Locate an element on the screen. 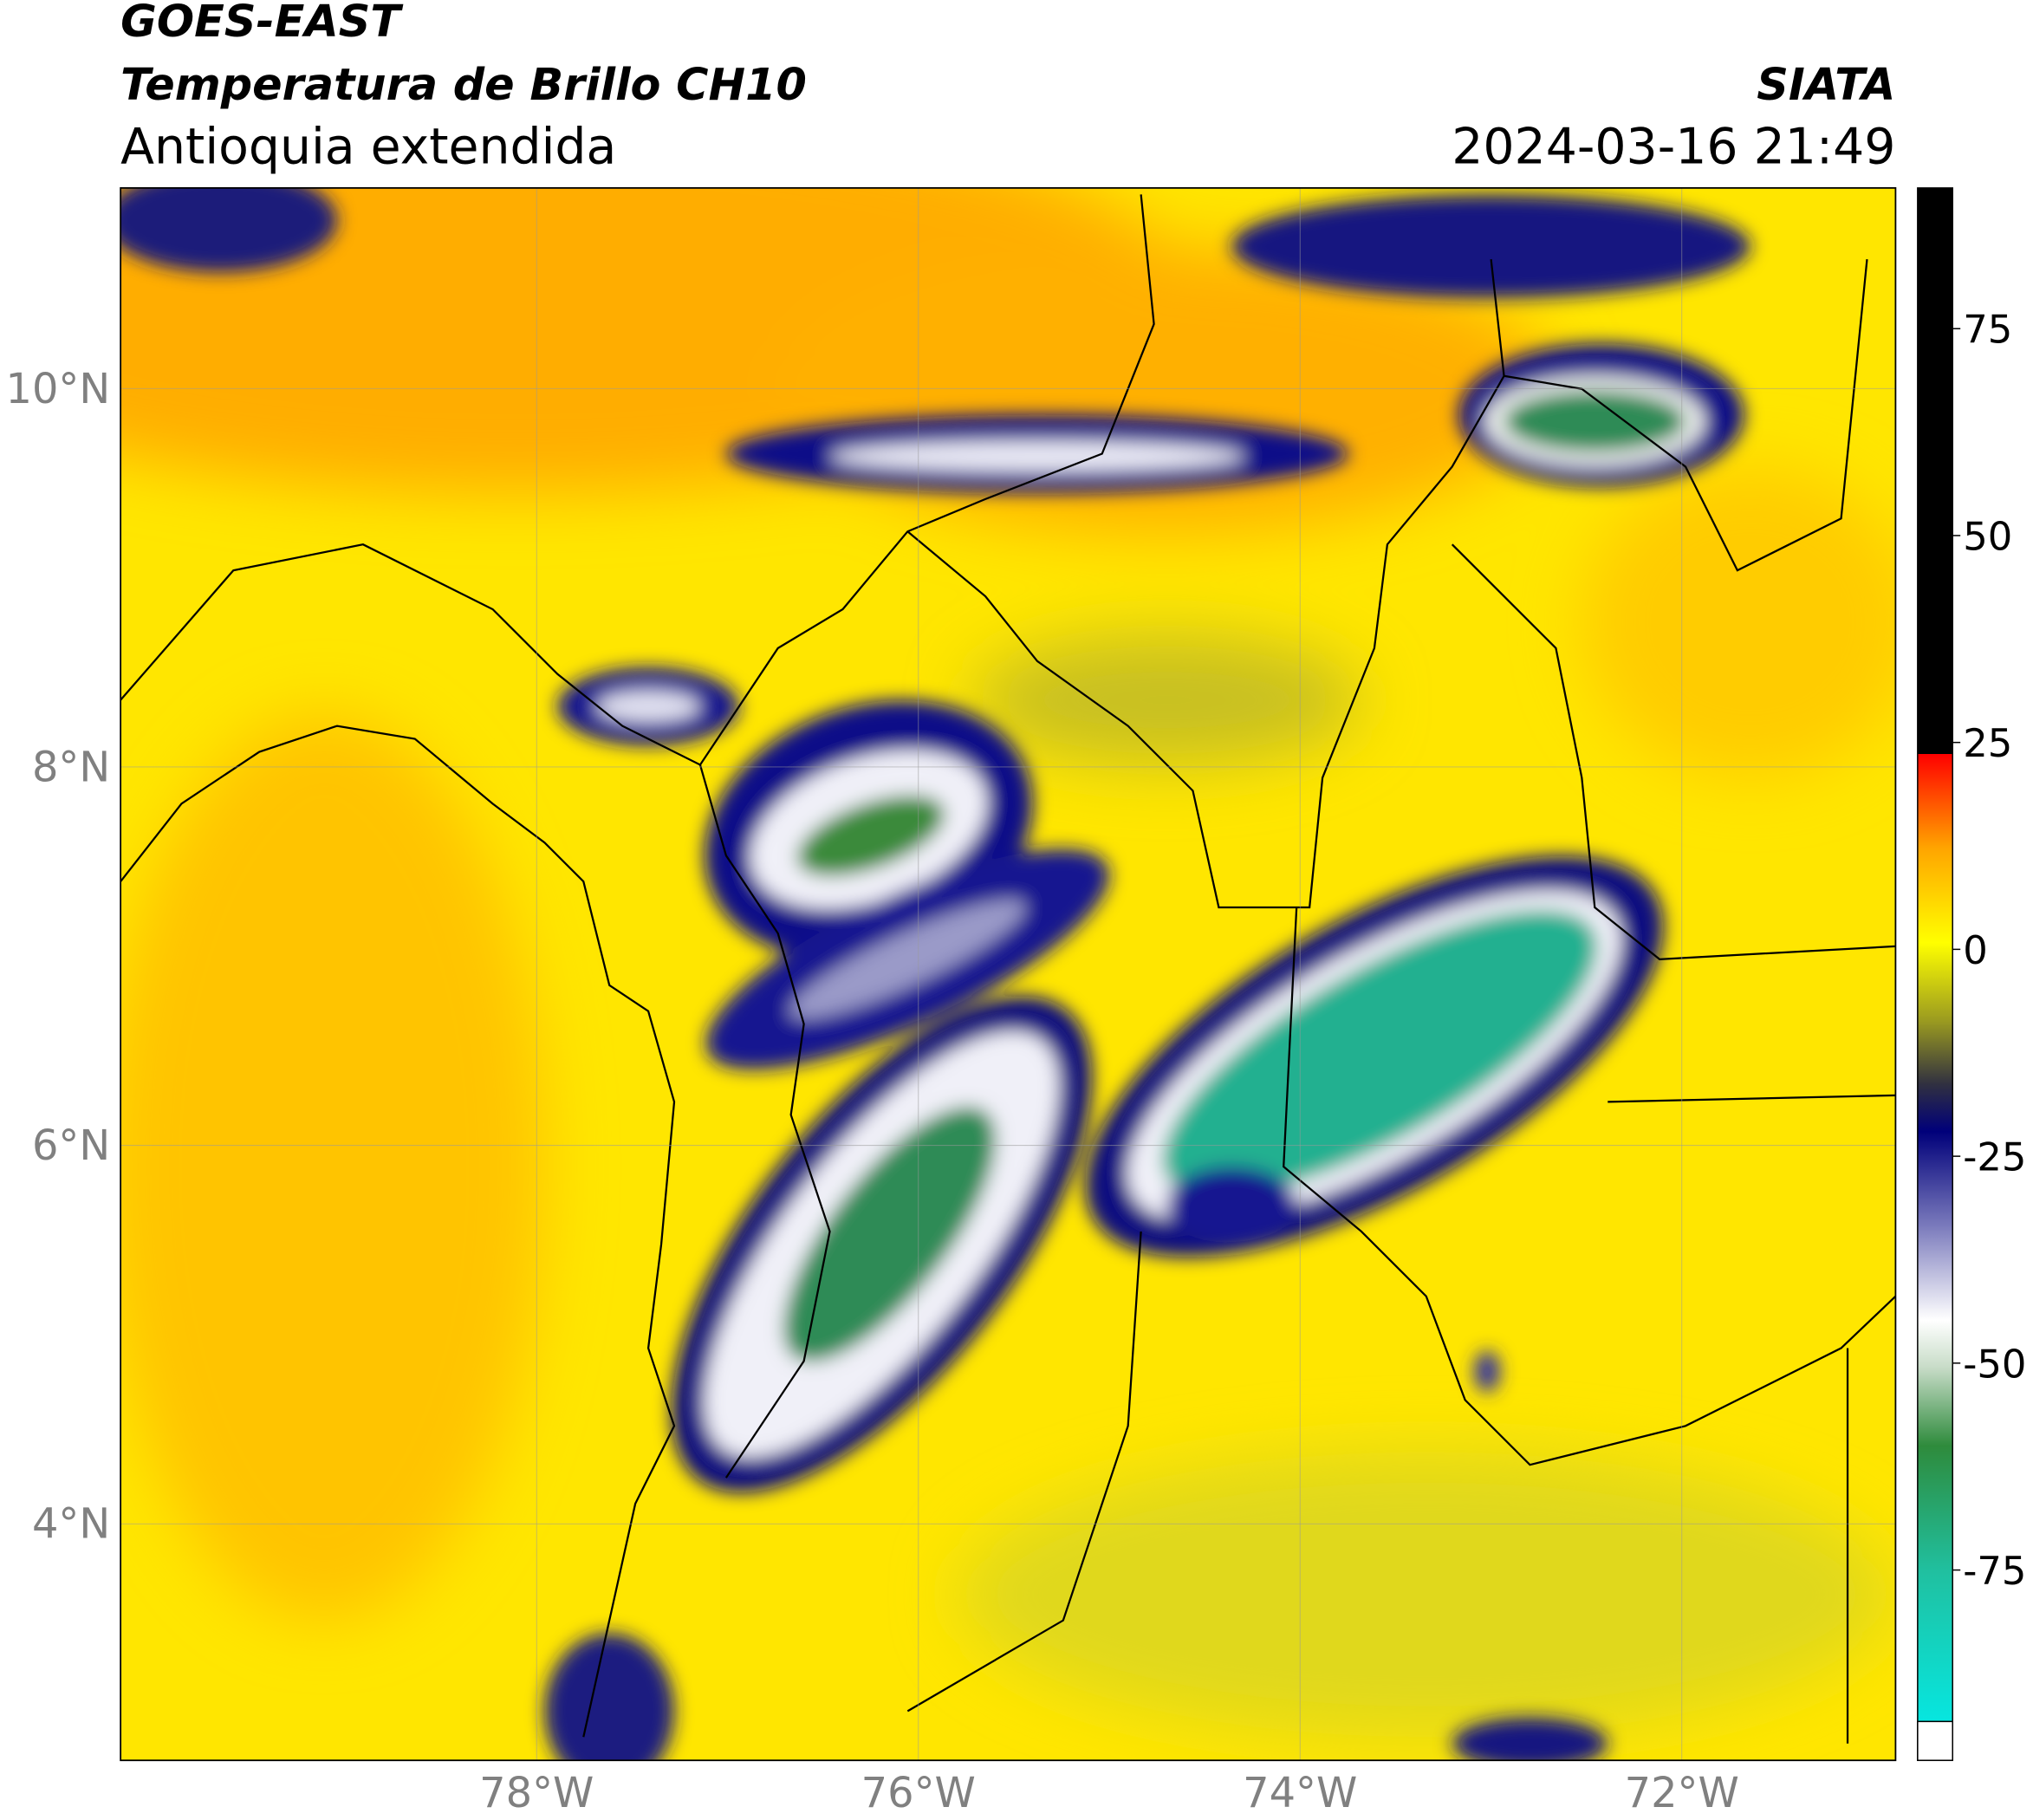 This screenshot has height=1820, width=2033. colorbar-under is located at coordinates (1935, 1740).